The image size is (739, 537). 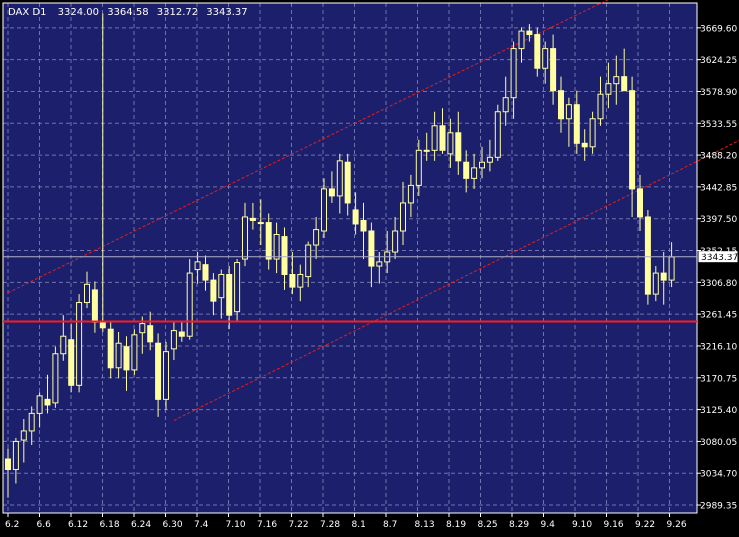 What do you see at coordinates (718, 507) in the screenshot?
I see `y-tick-label: 2989.35` at bounding box center [718, 507].